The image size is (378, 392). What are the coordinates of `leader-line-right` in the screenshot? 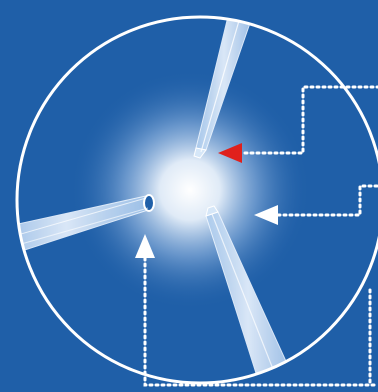 It's located at (327, 200).